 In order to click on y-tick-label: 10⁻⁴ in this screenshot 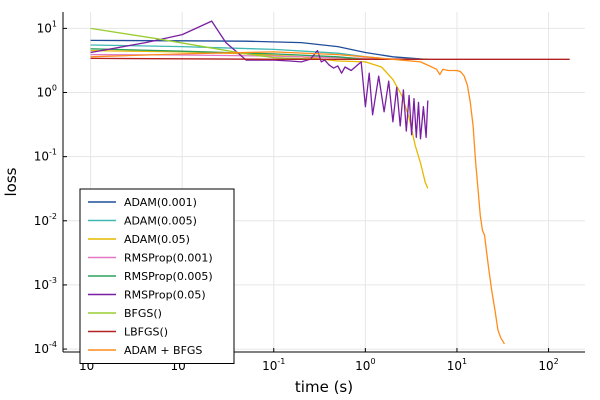, I will do `click(45, 348)`.